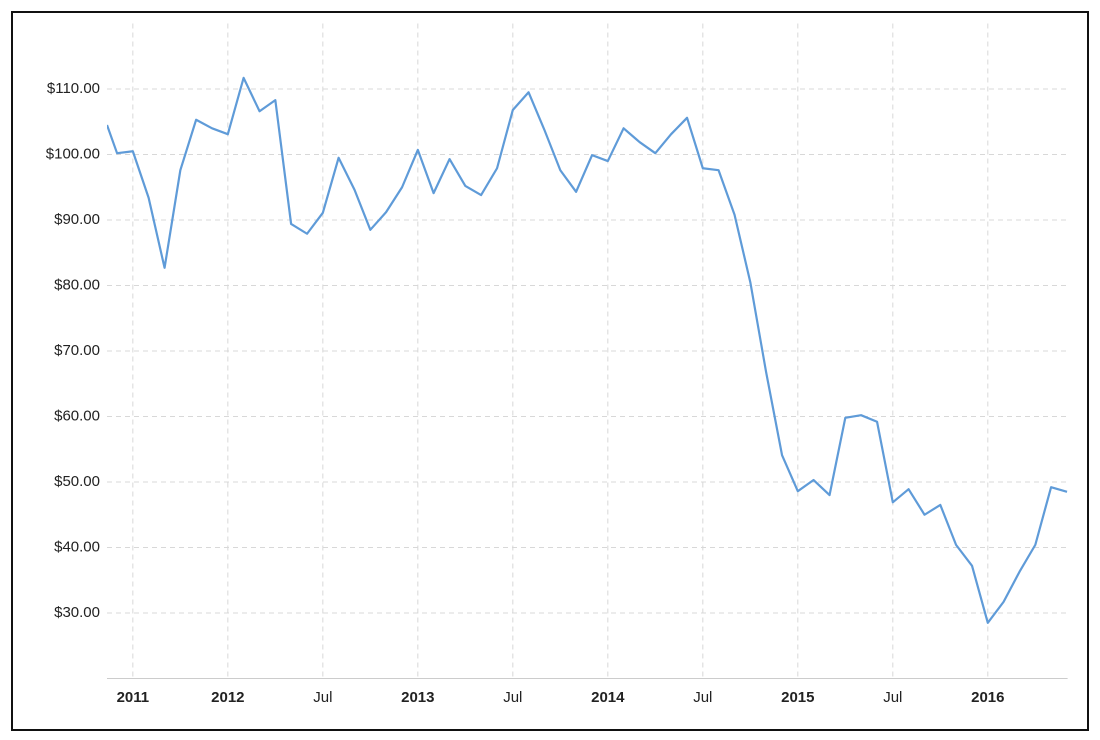  What do you see at coordinates (608, 697) in the screenshot?
I see `x-tick-label: 2014` at bounding box center [608, 697].